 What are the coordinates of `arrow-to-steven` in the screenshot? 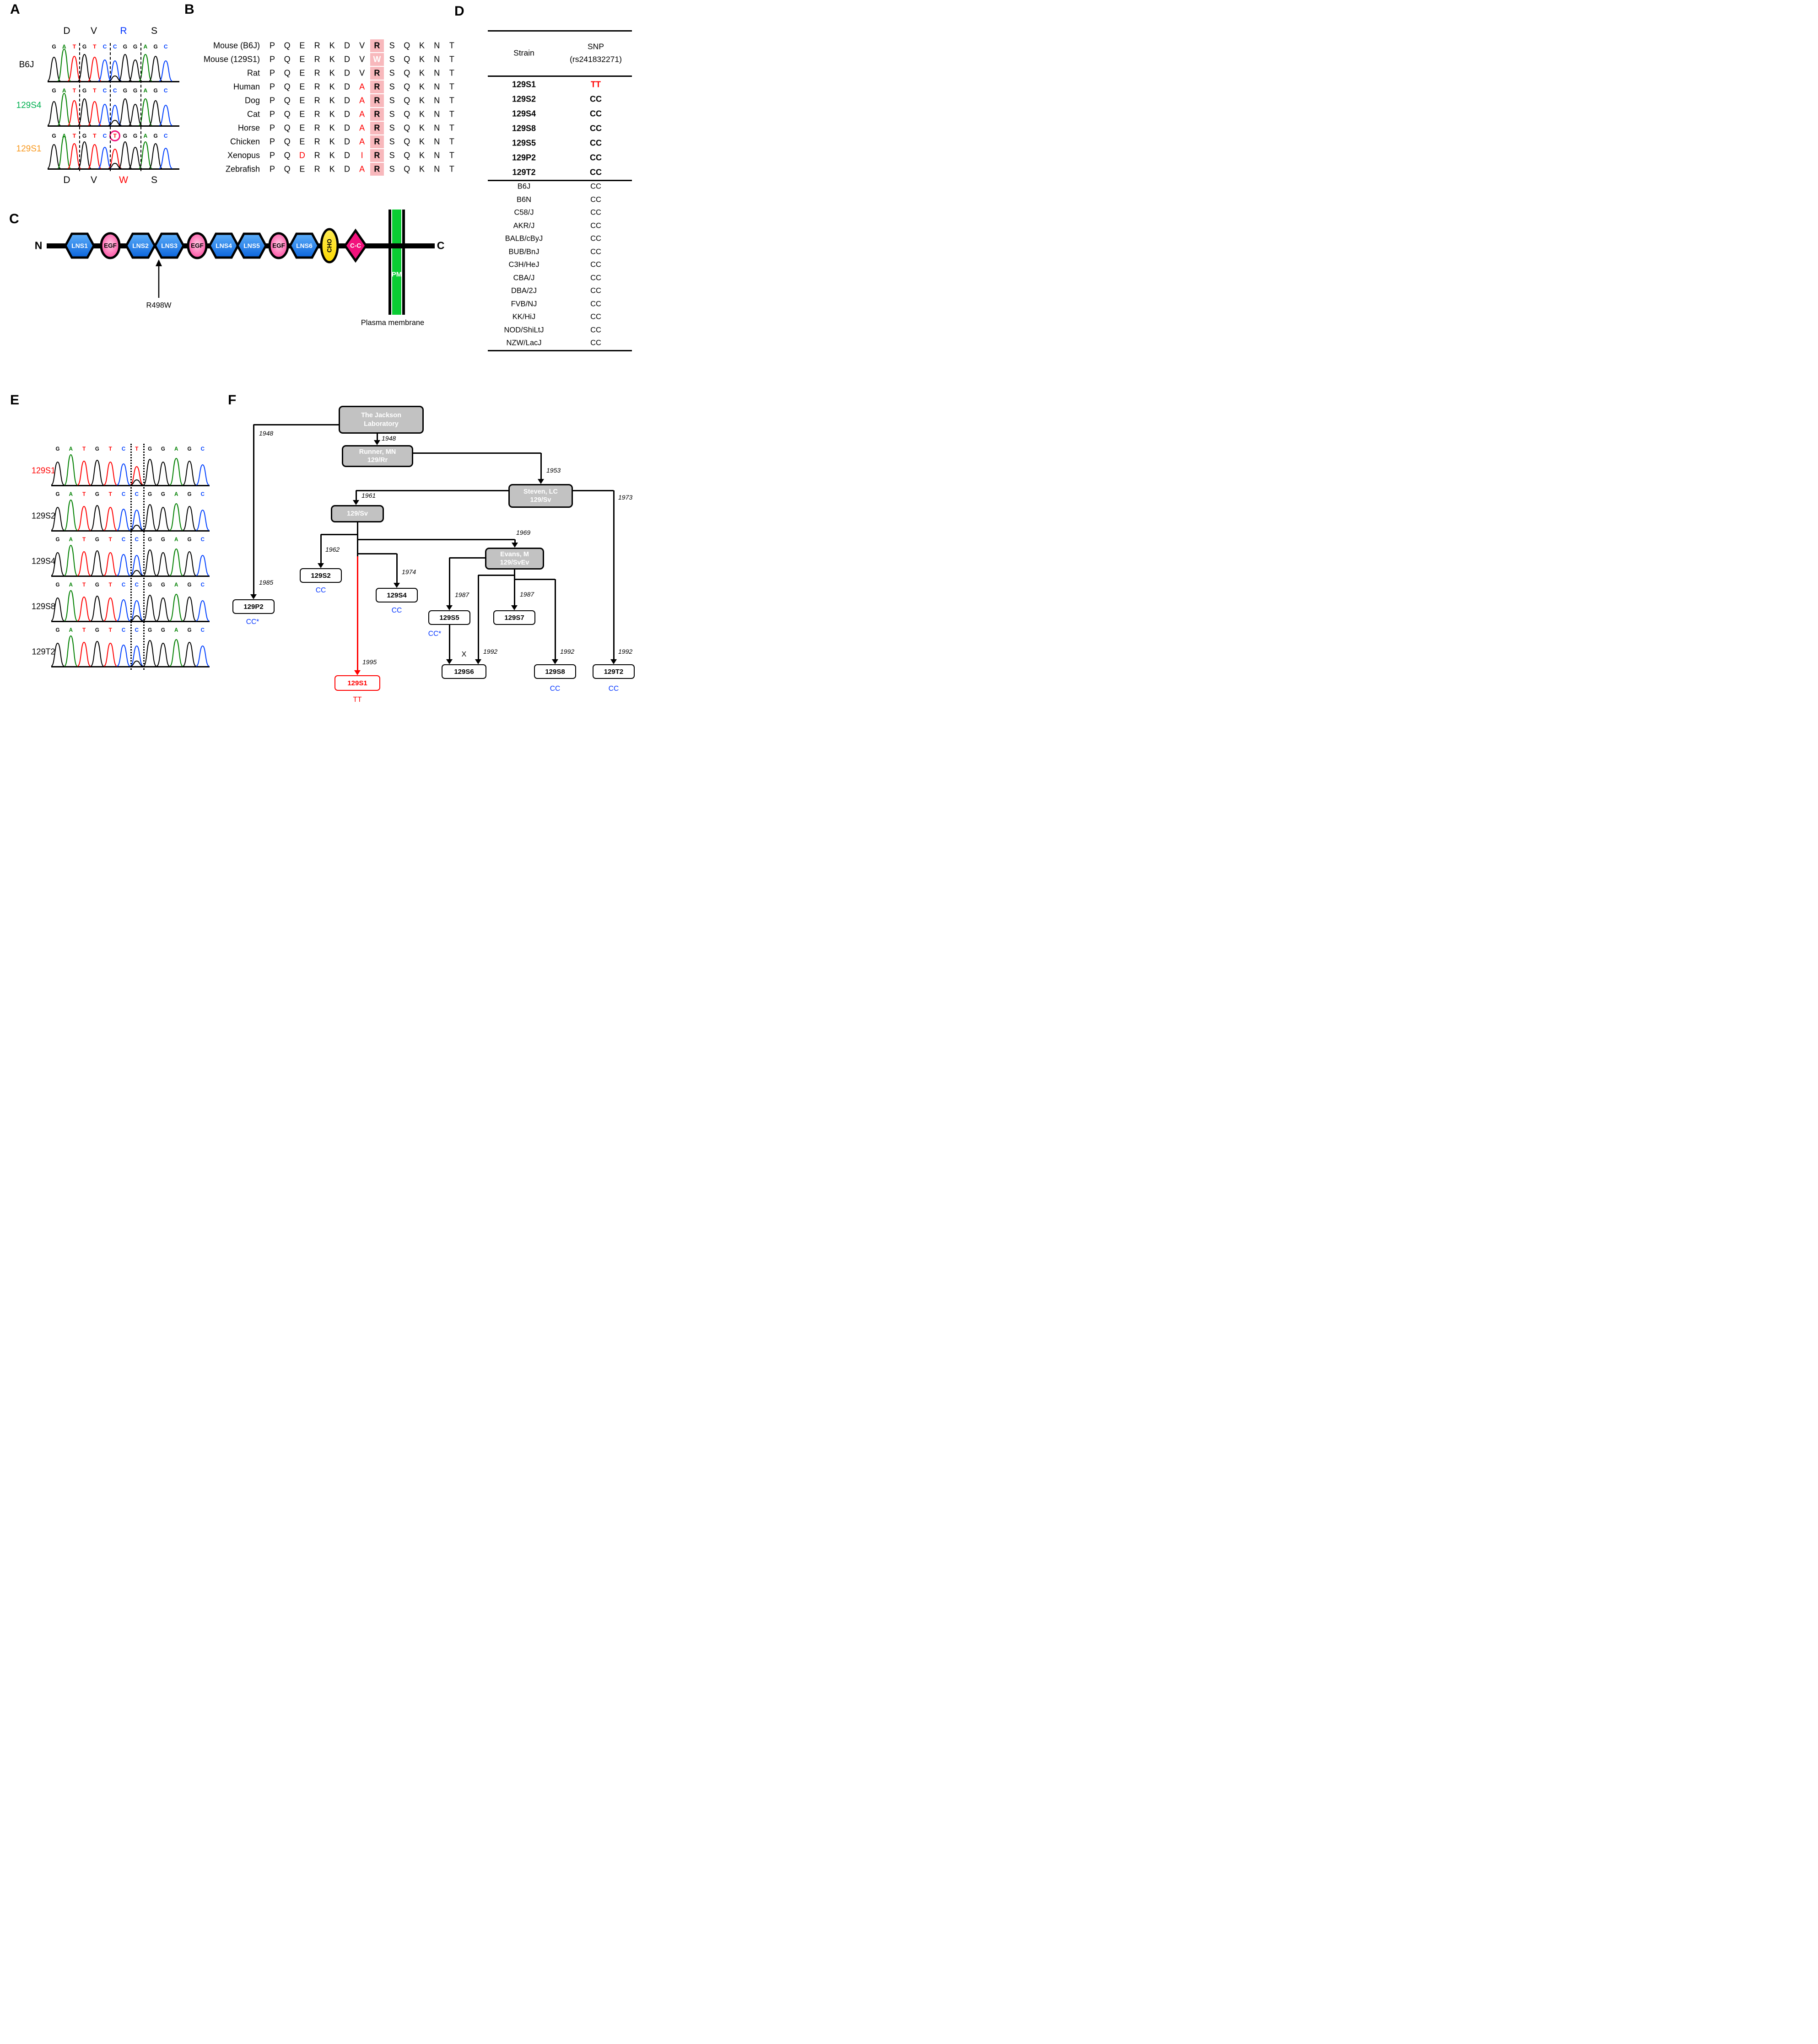 It's located at (541, 481).